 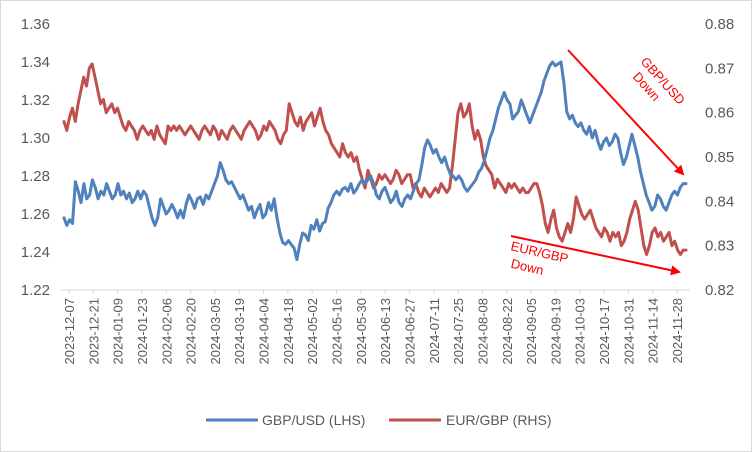 I want to click on x-tick-label: 2024-04-18, so click(x=288, y=331).